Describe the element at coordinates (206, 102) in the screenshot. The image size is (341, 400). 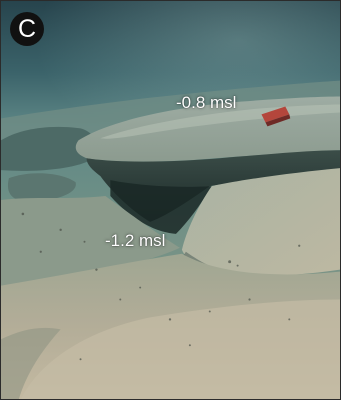
I see `depth-label-upper: -0.8 msl` at that location.